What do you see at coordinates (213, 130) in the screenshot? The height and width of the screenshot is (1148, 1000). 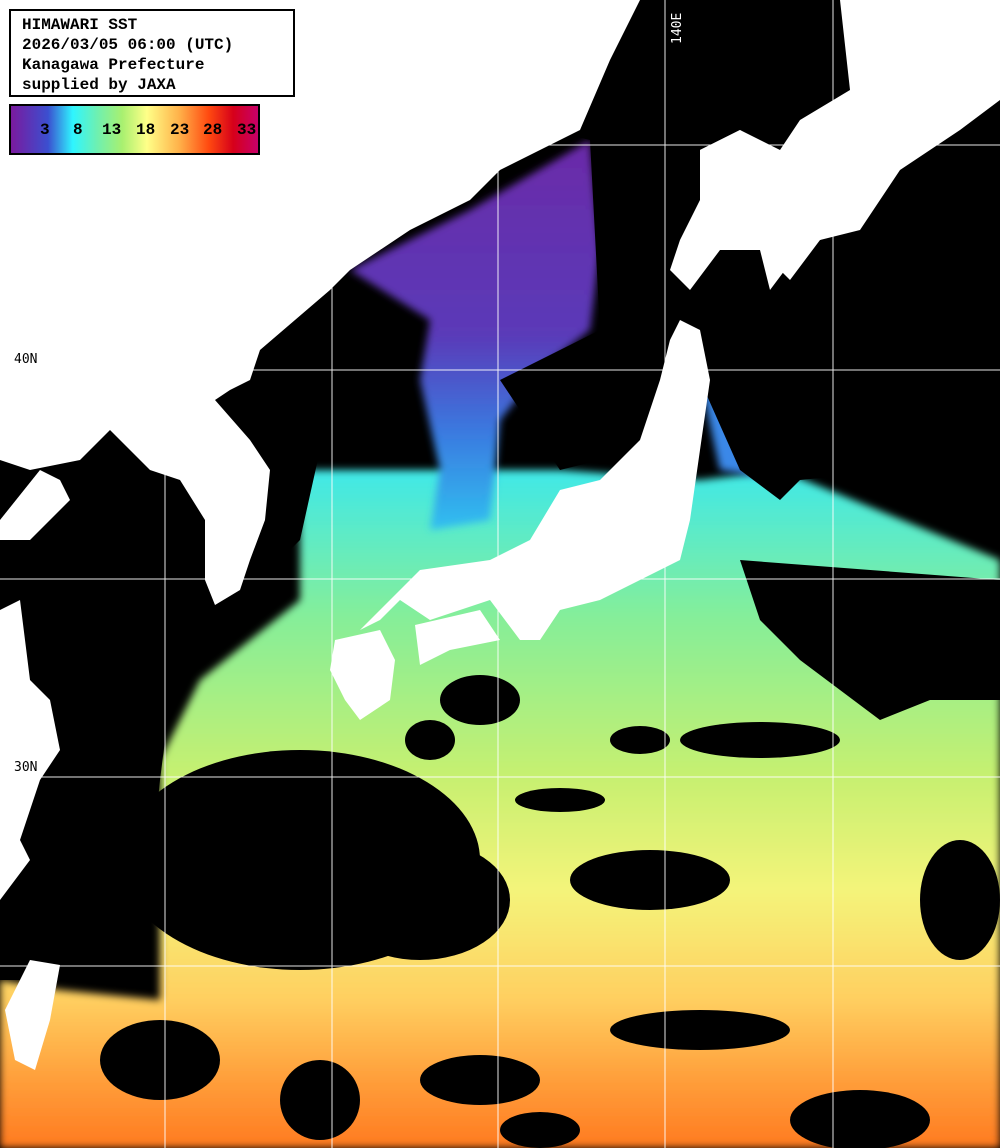 I see `colorbar-tick: 28` at bounding box center [213, 130].